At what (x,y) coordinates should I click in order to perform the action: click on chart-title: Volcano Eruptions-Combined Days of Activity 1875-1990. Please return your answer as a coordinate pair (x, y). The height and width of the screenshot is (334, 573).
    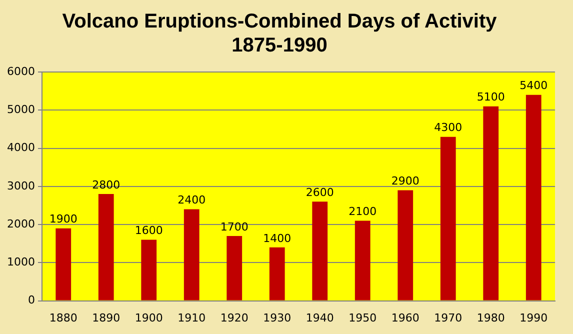
    Looking at the image, I should click on (280, 33).